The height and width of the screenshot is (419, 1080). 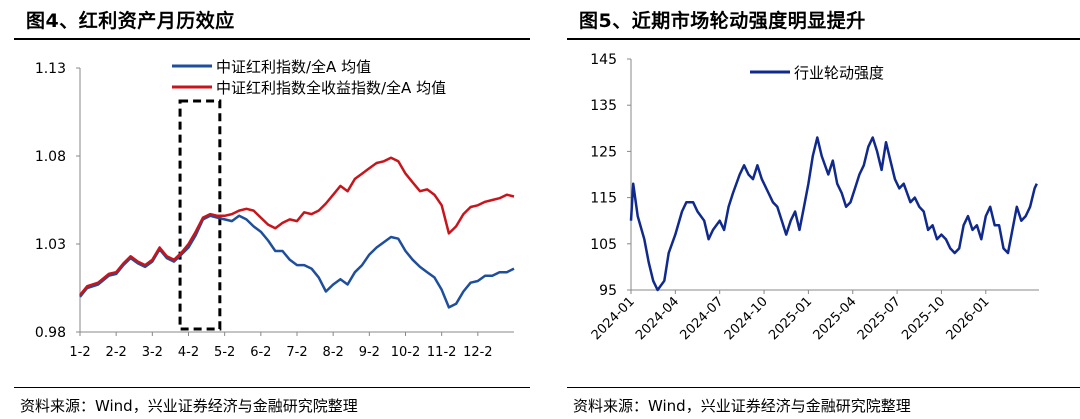 I want to click on x-tick-label: 2-2, so click(x=116, y=352).